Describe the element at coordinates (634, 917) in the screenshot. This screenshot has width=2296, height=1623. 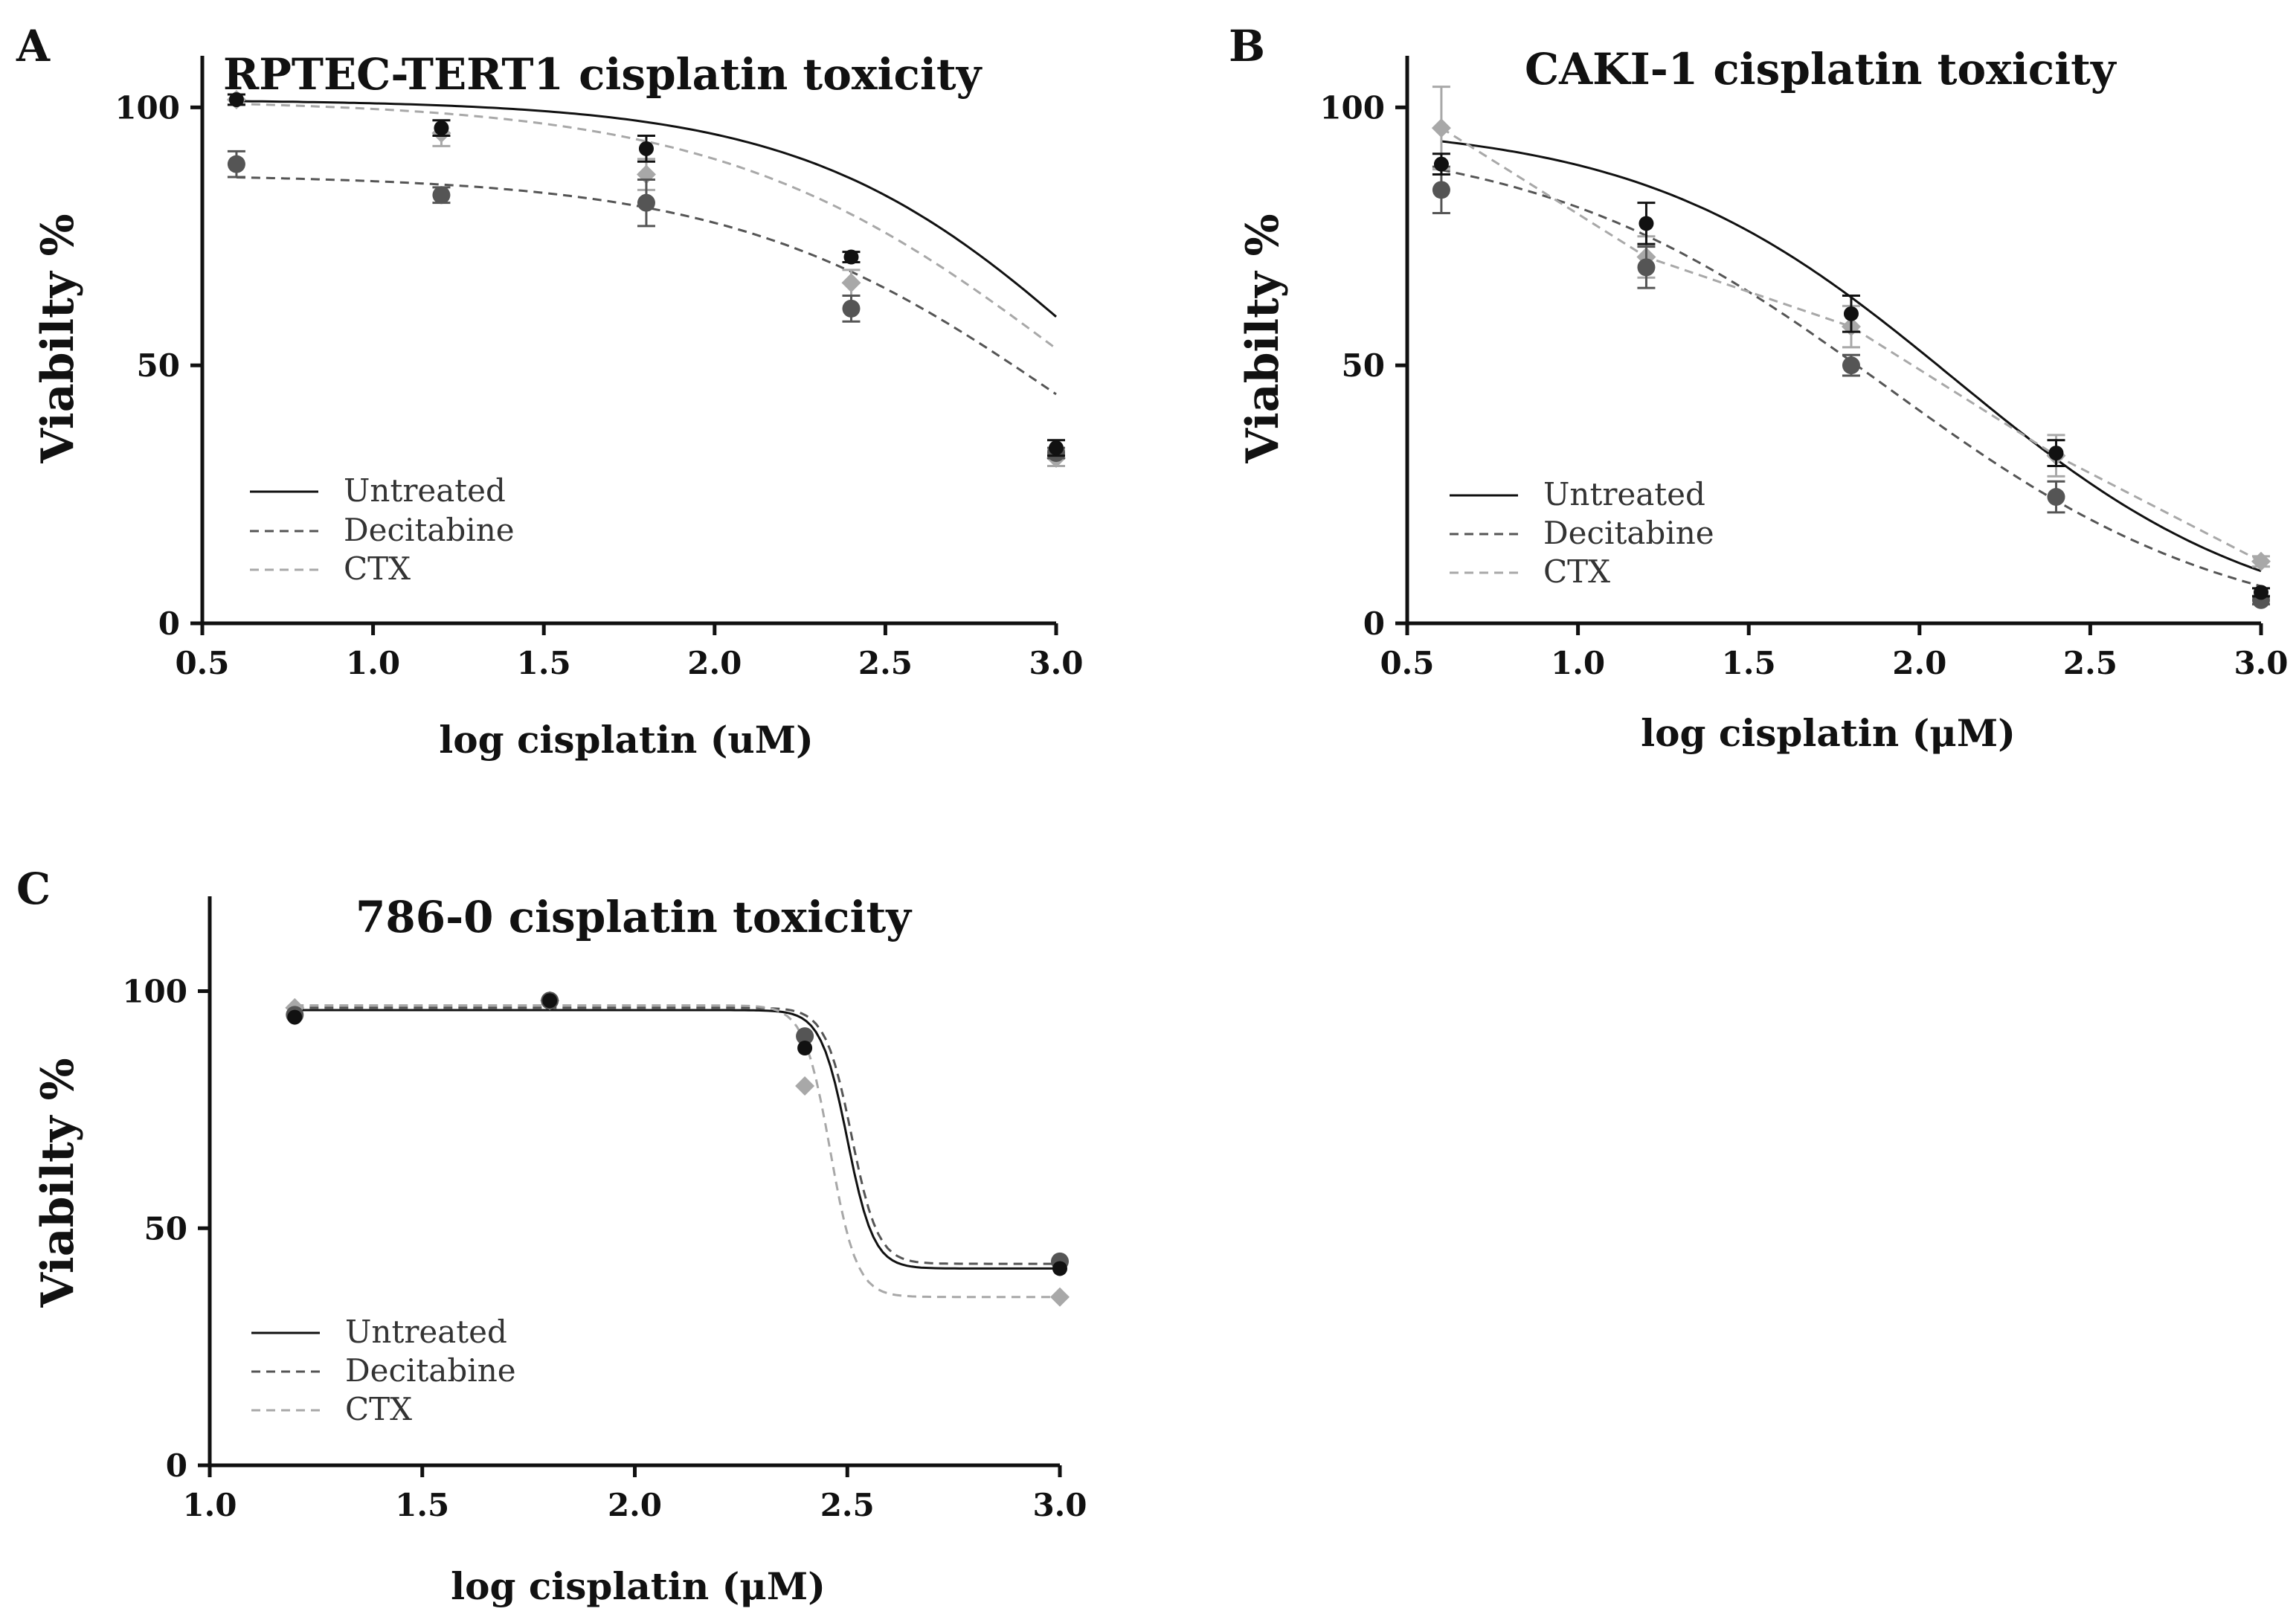
I see `chart-title: 786-0 cisplatin toxicity` at that location.